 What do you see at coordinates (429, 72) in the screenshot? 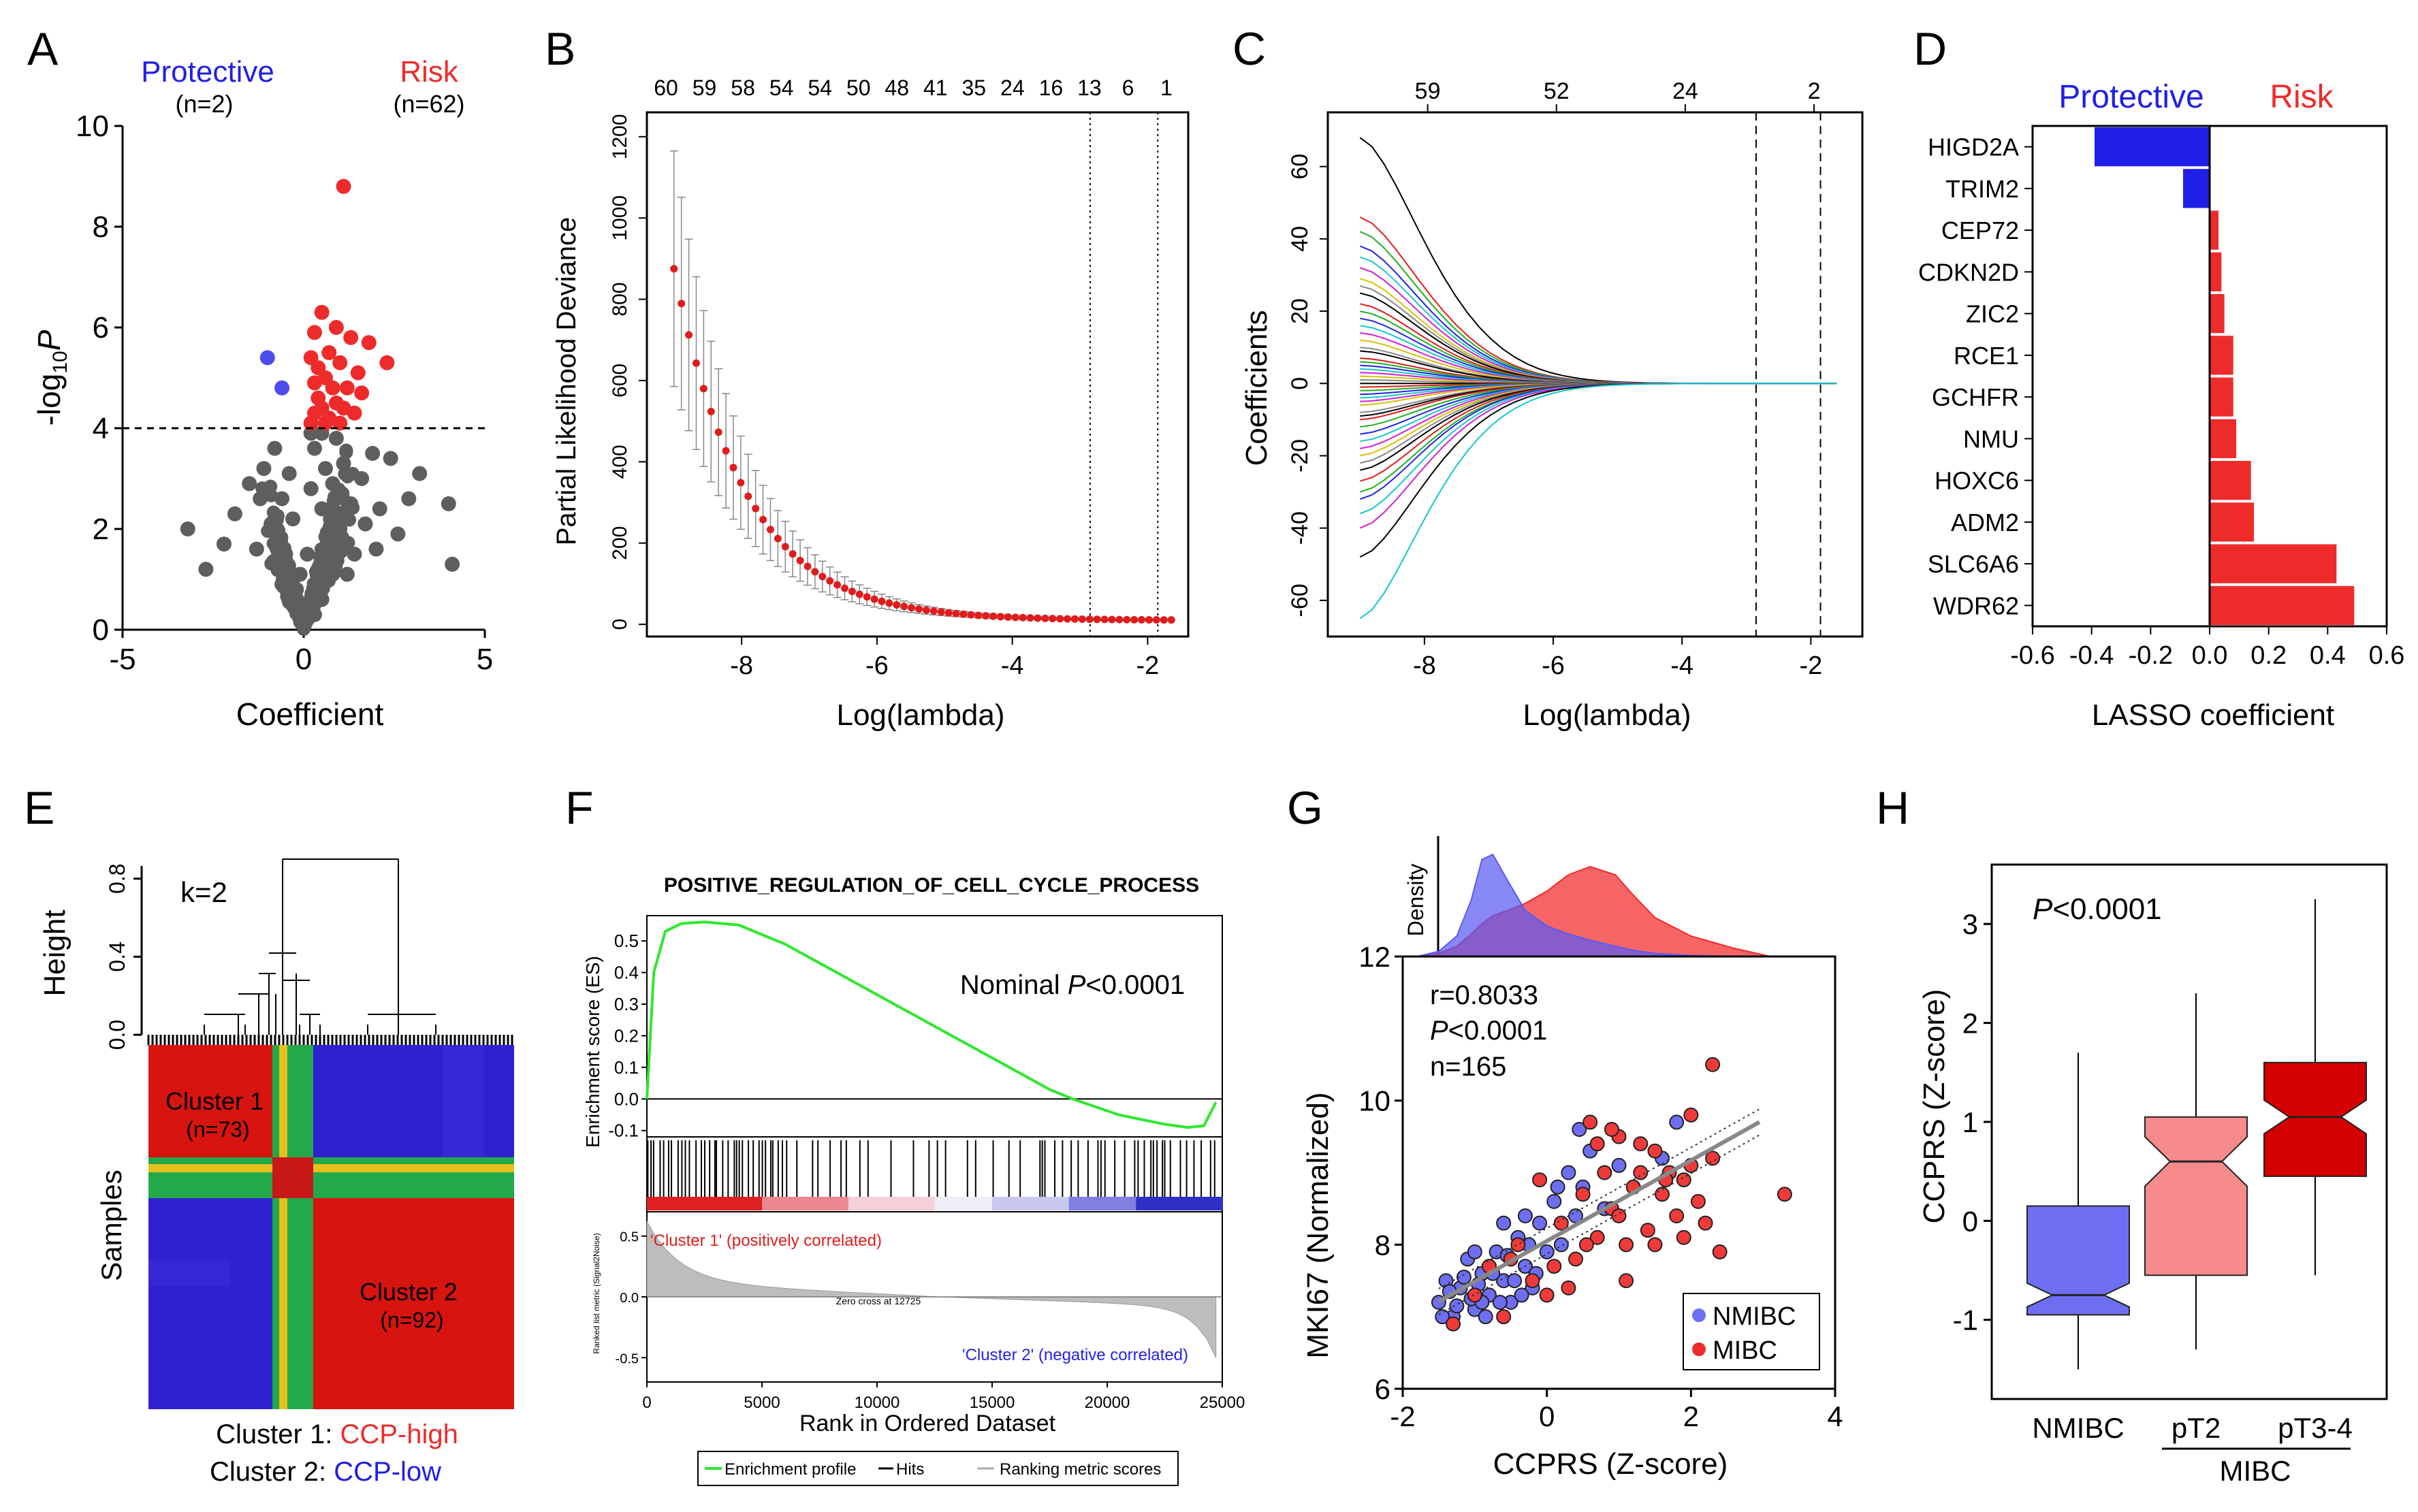
I see `a-legend-risk: Risk` at bounding box center [429, 72].